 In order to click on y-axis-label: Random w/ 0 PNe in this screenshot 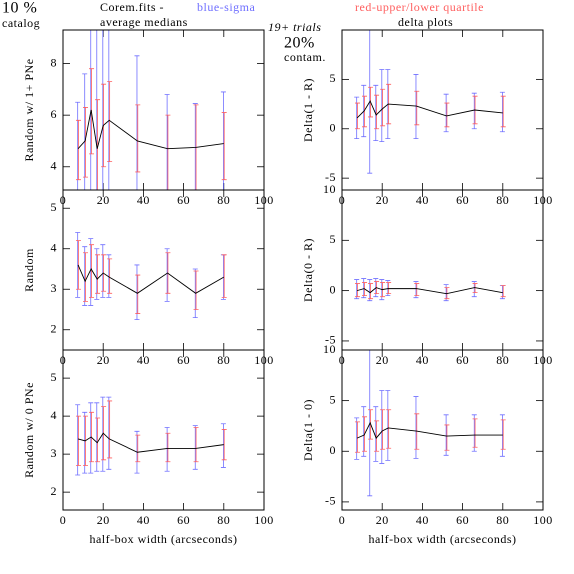, I will do `click(29, 430)`.